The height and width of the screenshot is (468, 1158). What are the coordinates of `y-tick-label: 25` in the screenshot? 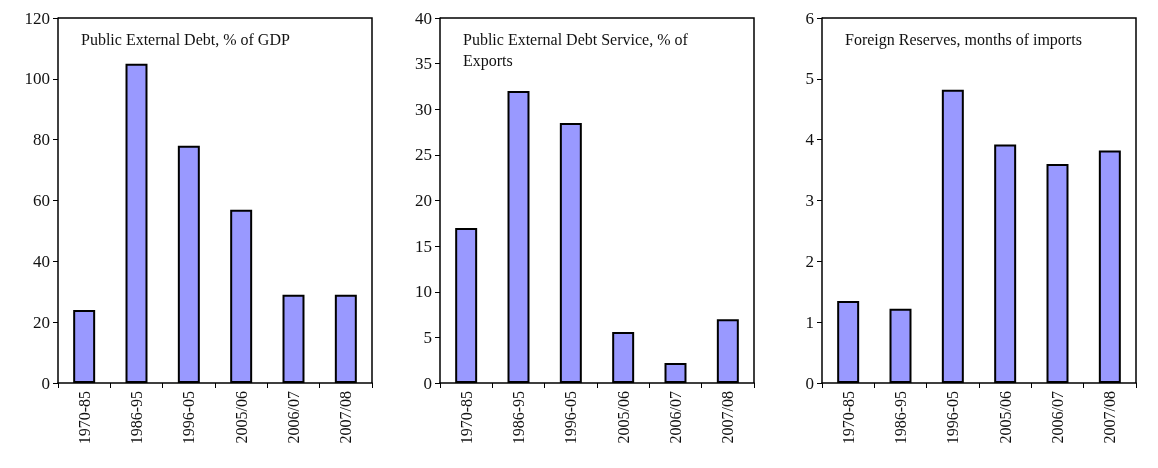 It's located at (423, 155).